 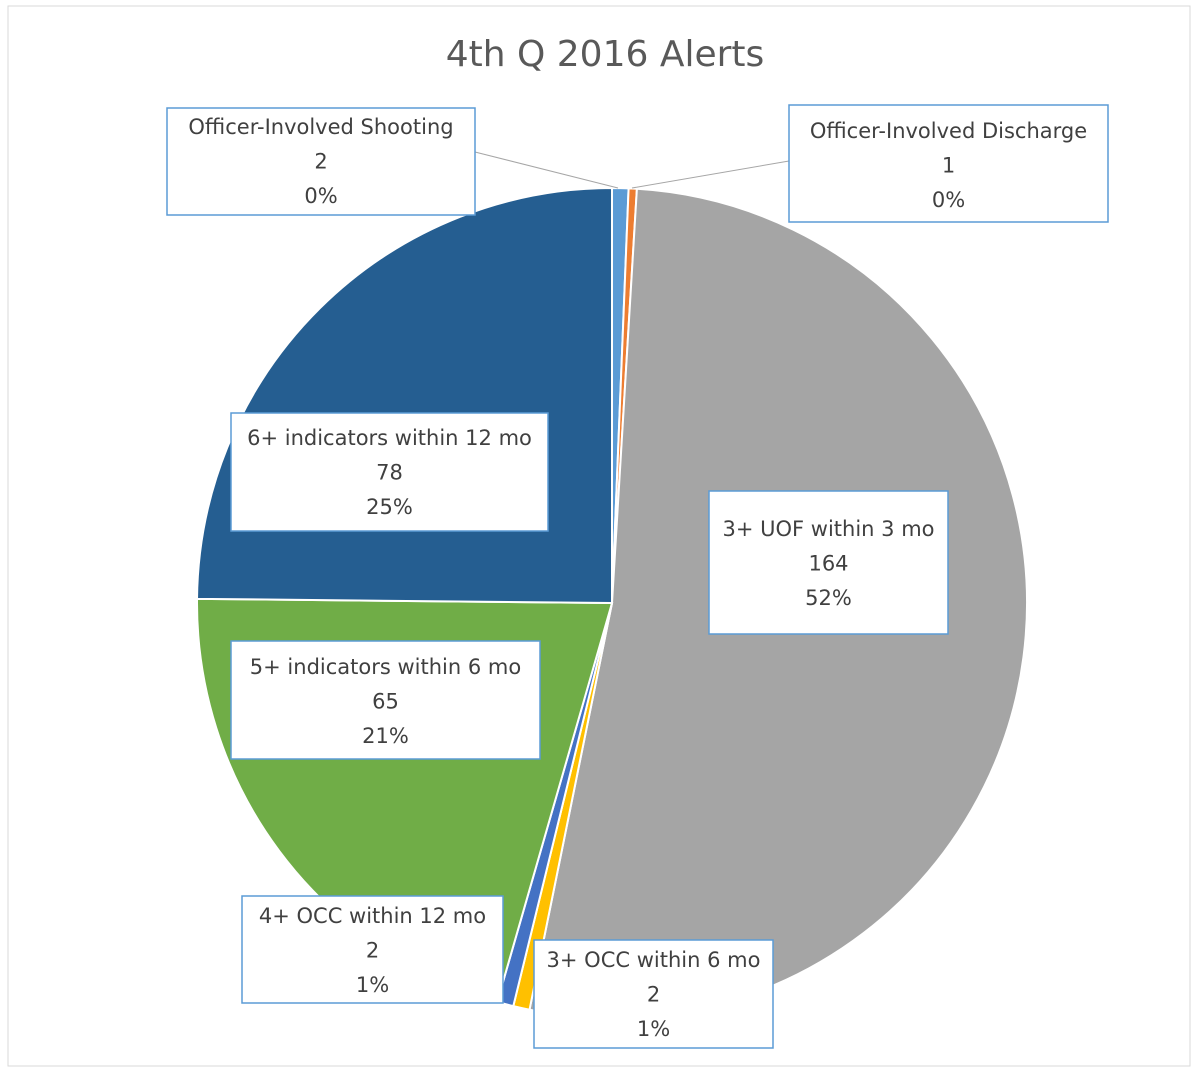 What do you see at coordinates (385, 667) in the screenshot?
I see `data-label-name: 5+ indicators within 6 mo` at bounding box center [385, 667].